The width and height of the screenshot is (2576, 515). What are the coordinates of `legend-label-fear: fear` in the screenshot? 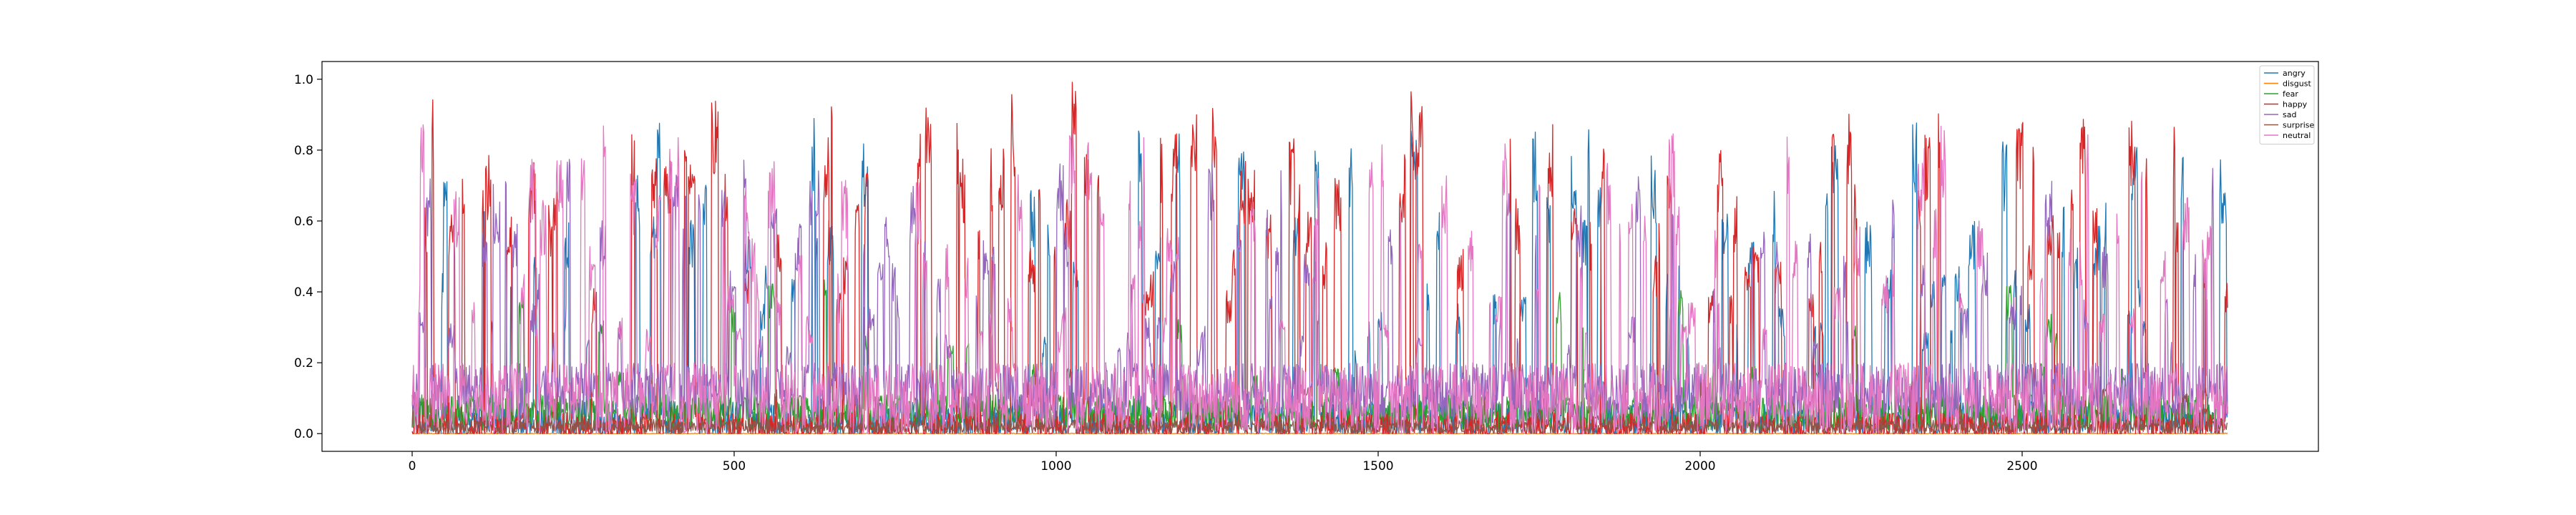 It's located at (2290, 94).